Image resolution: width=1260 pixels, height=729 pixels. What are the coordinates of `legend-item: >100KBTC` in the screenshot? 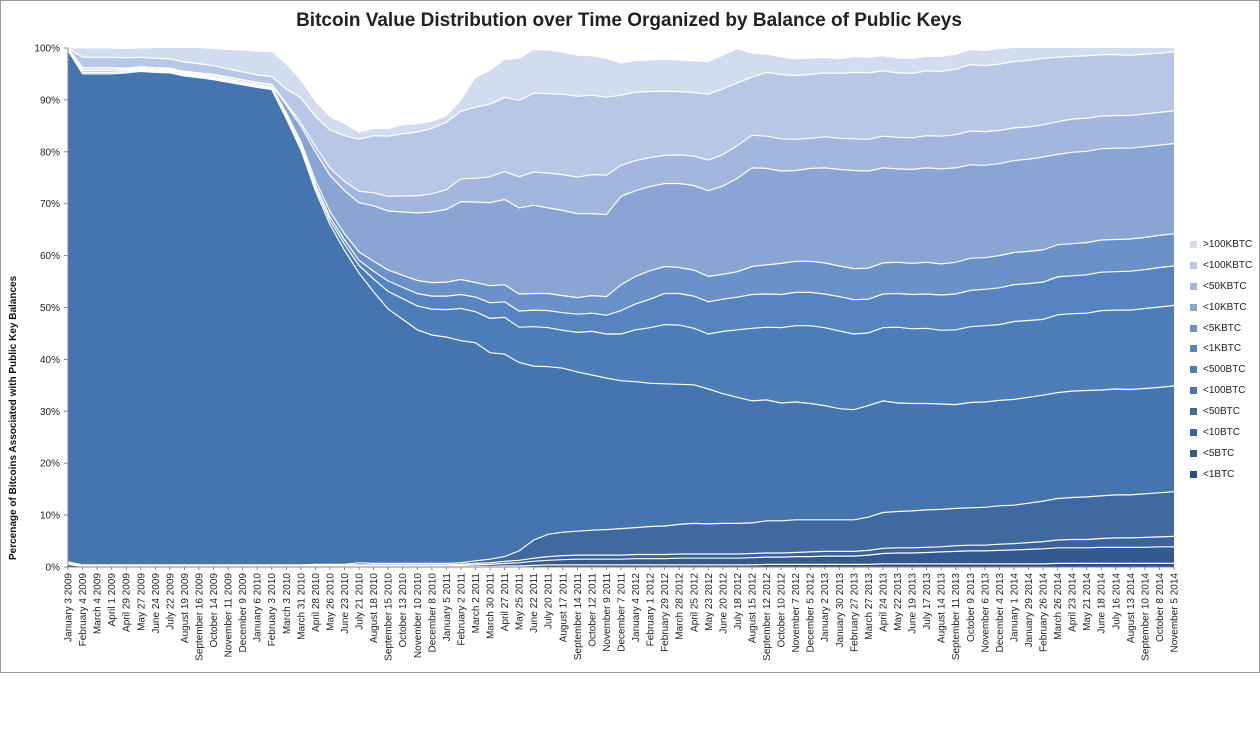 It's located at (1221, 244).